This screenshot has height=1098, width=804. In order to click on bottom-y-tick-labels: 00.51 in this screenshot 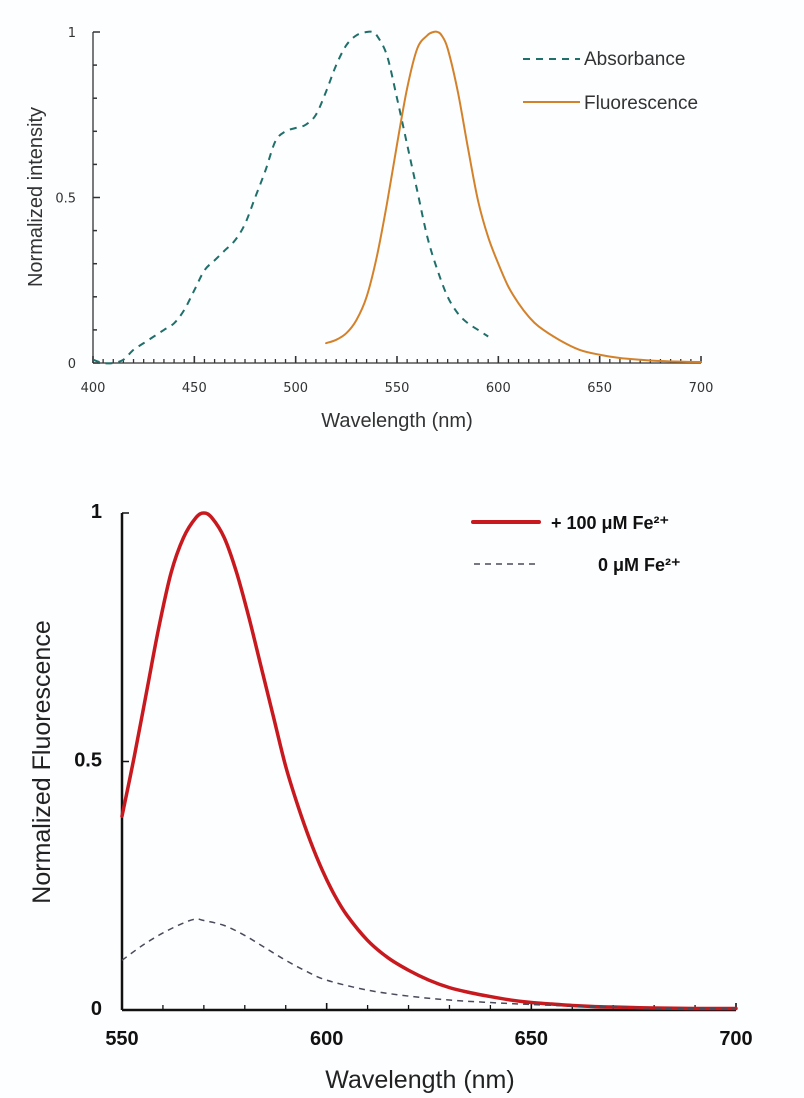, I will do `click(88, 760)`.